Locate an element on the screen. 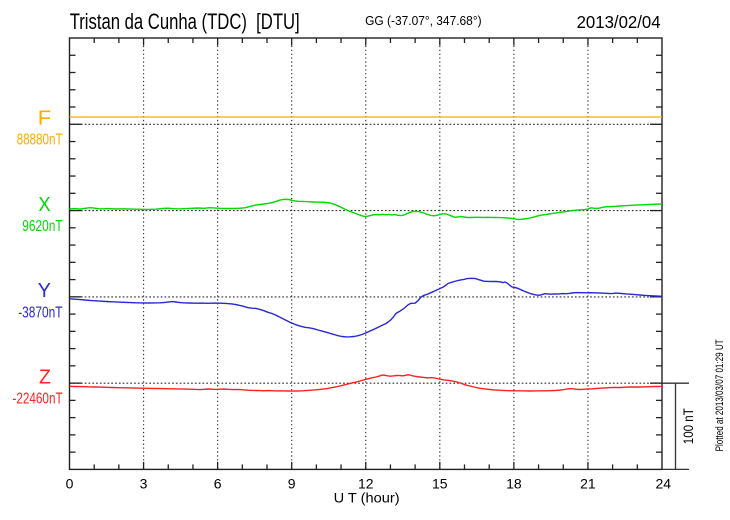  svg-text: 0 is located at coordinates (70, 484).